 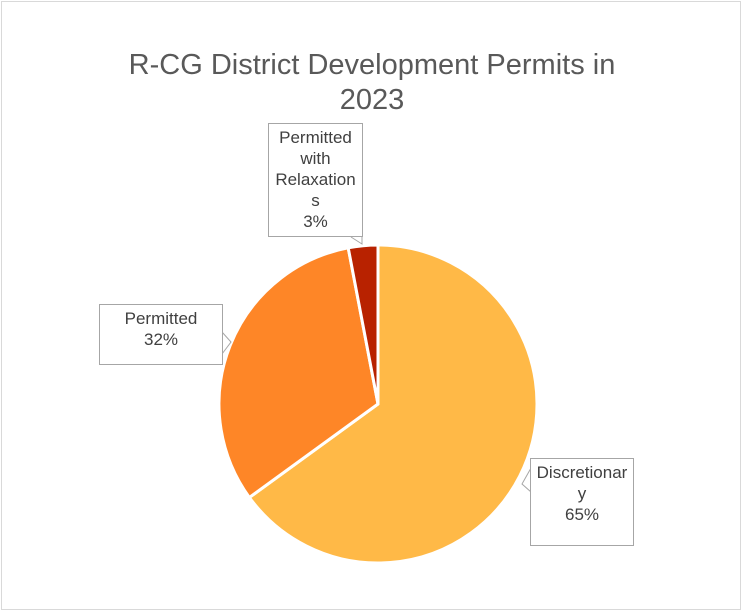 I want to click on data-label: Permitted with Relaxations 3%, so click(x=315, y=180).